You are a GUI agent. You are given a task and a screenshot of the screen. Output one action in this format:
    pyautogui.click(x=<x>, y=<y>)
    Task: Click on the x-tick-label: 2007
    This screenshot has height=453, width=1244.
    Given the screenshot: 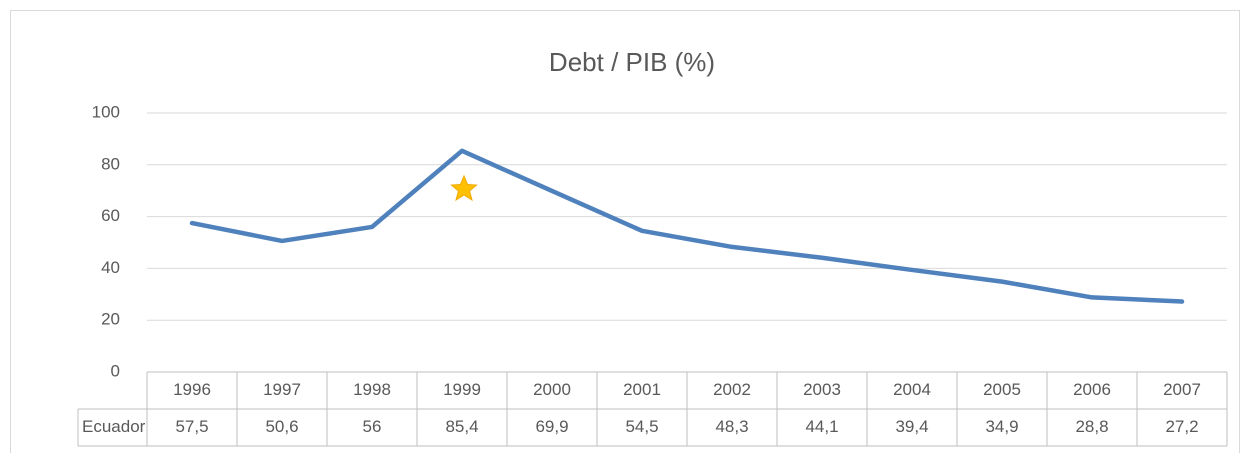 What is the action you would take?
    pyautogui.click(x=1182, y=389)
    